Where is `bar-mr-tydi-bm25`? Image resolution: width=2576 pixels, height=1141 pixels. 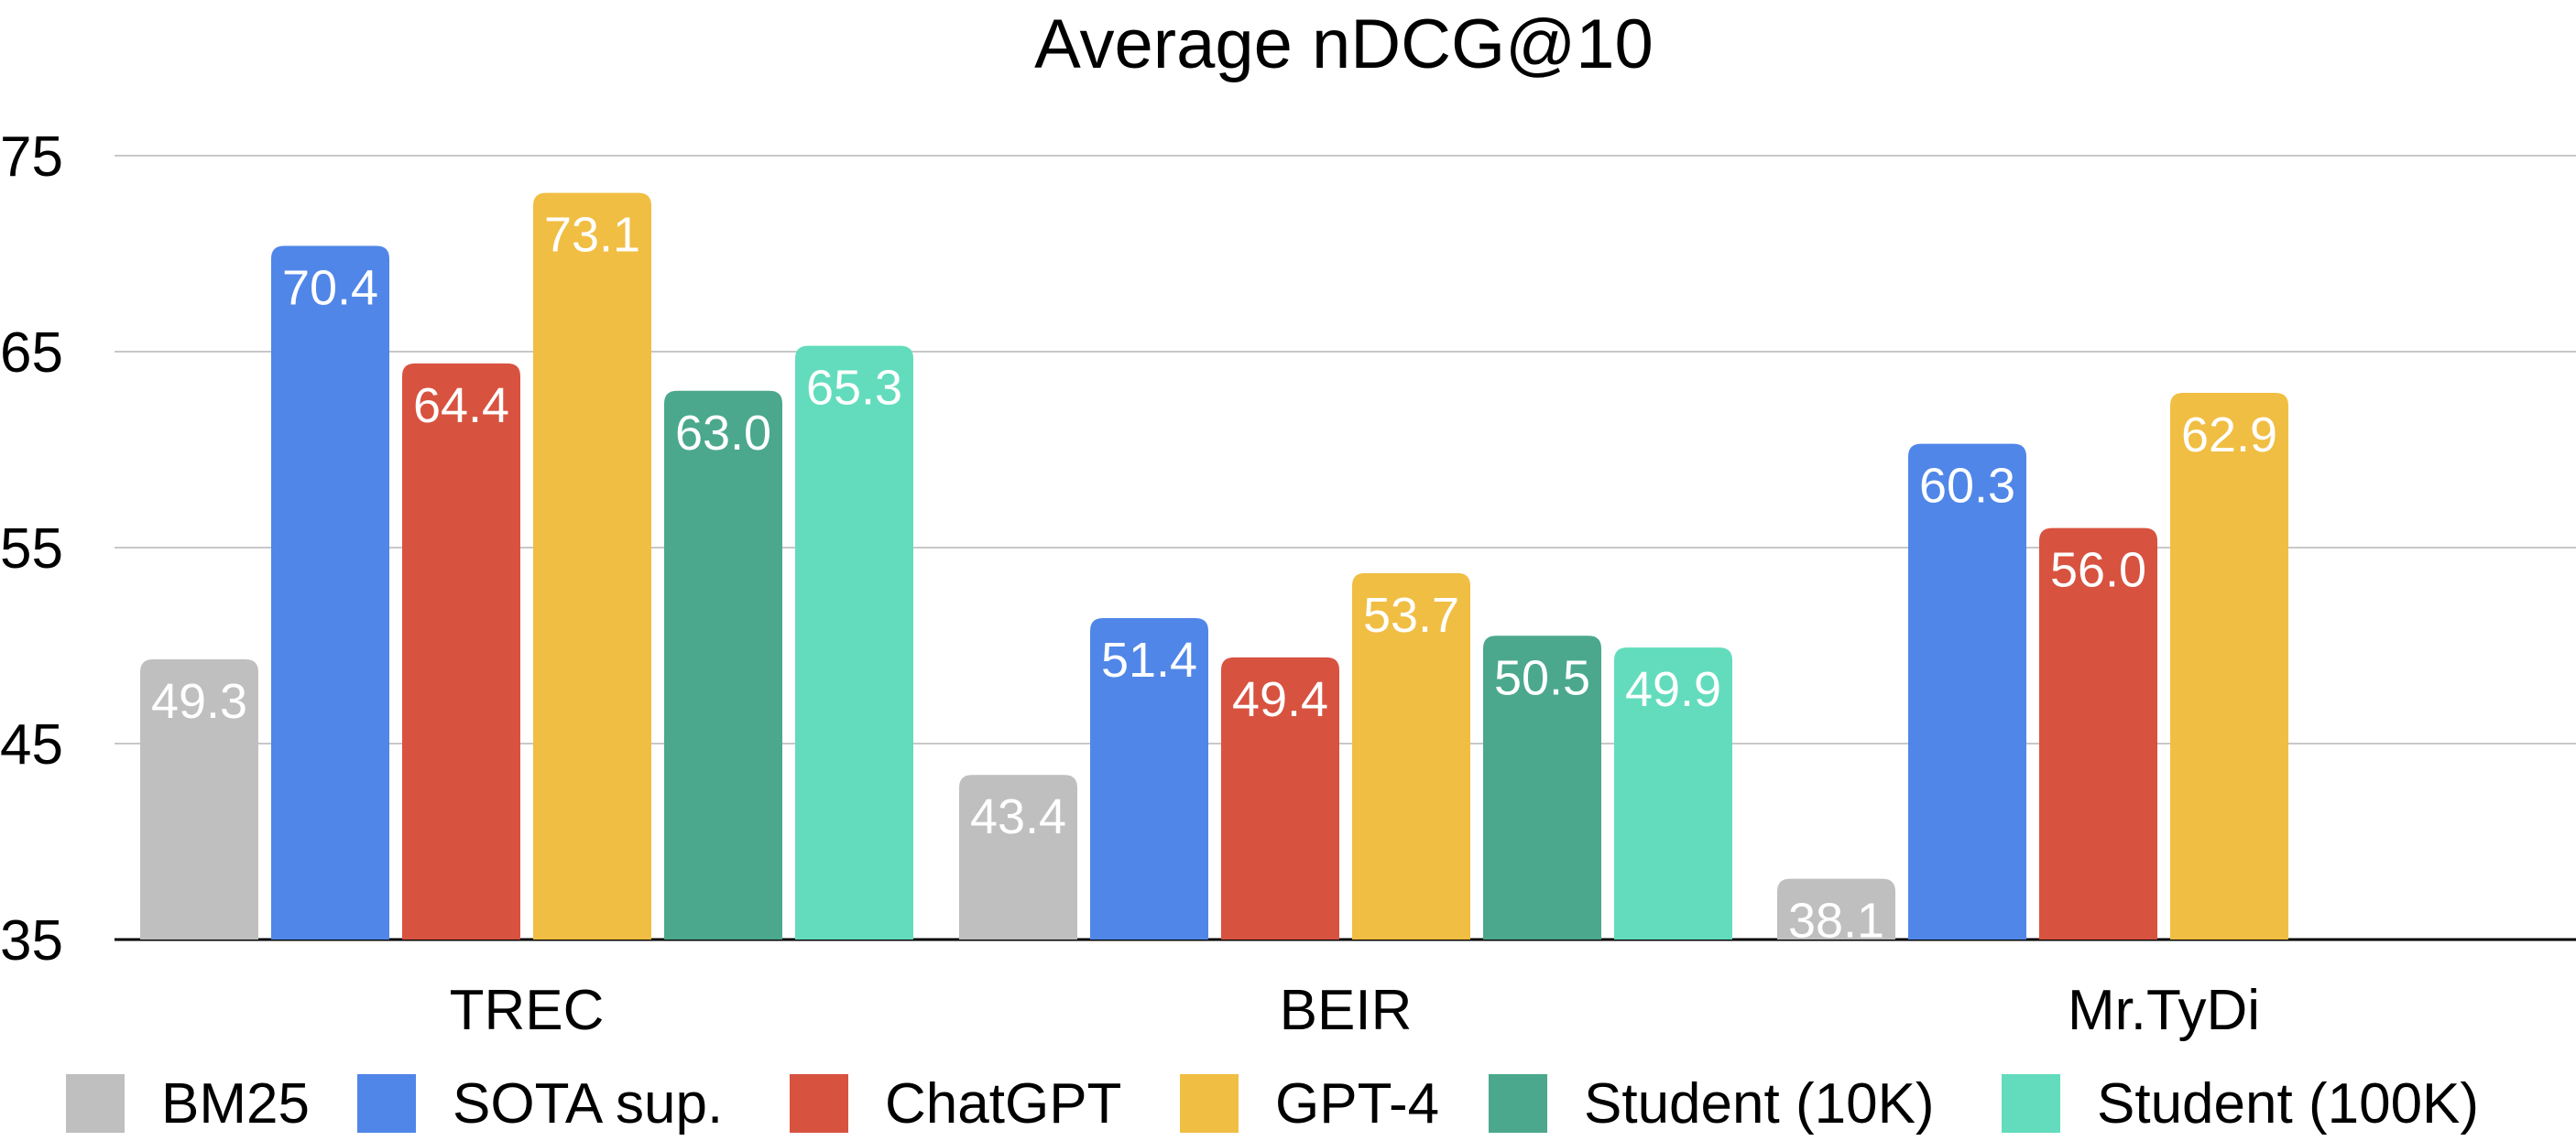 bar-mr-tydi-bm25 is located at coordinates (1836, 909).